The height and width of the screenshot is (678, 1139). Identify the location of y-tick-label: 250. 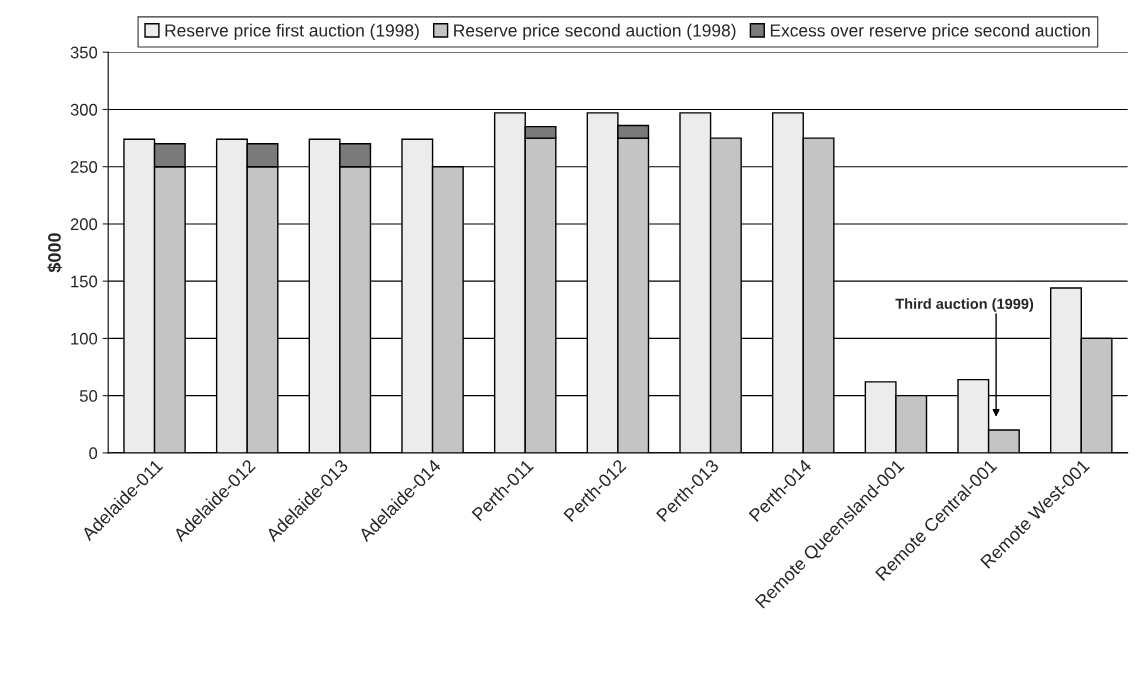
(84, 167).